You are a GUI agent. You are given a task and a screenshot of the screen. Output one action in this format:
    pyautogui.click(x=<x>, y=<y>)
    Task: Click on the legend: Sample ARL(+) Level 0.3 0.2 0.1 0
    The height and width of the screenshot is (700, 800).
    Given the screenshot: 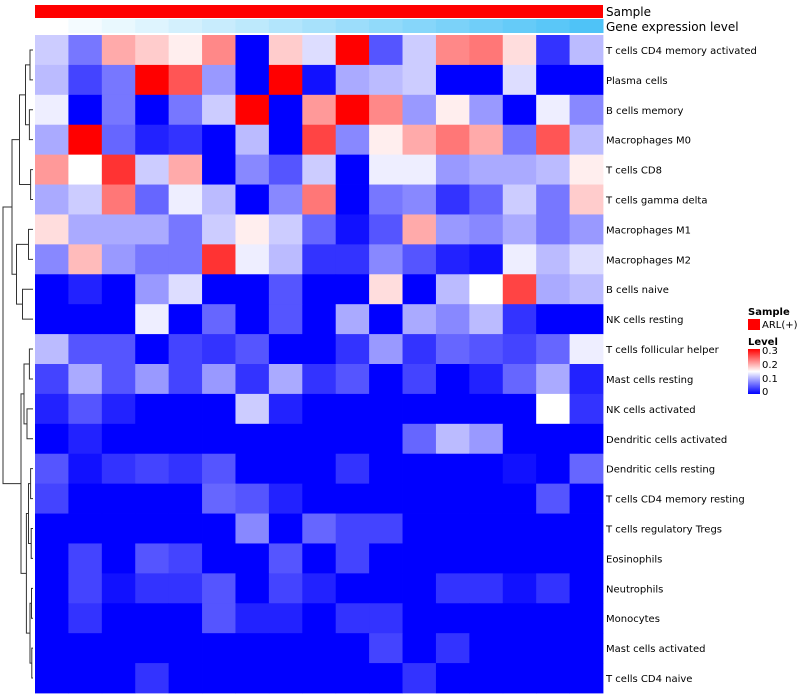 What is the action you would take?
    pyautogui.click(x=773, y=352)
    